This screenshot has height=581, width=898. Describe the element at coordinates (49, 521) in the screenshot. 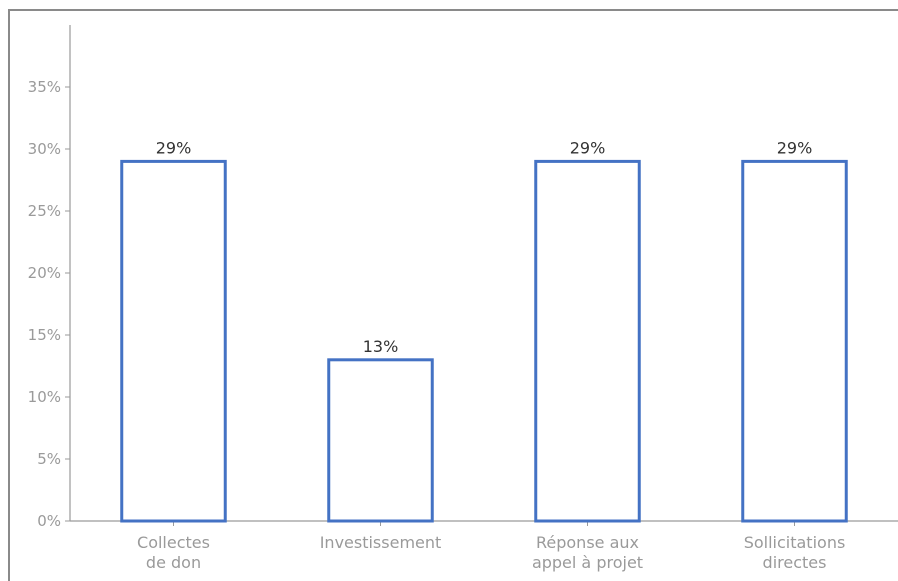

I see `y-tick-label: 0%` at that location.